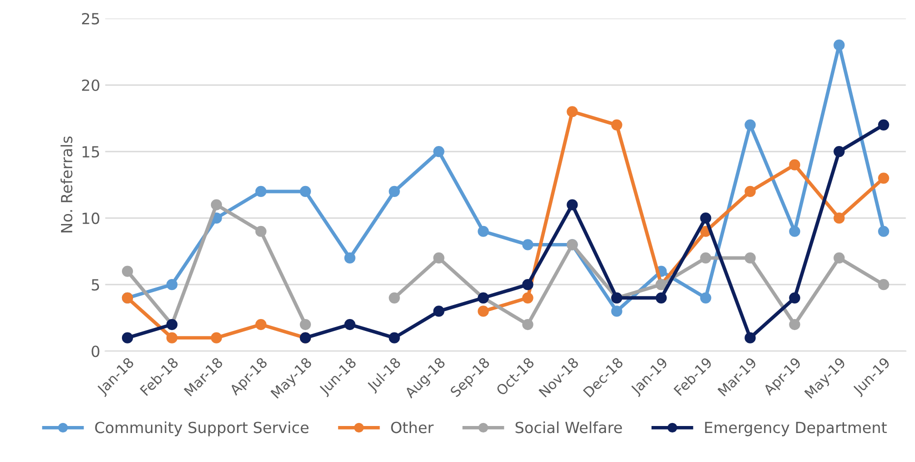 The height and width of the screenshot is (462, 915). I want to click on y-tick-label: 10, so click(91, 218).